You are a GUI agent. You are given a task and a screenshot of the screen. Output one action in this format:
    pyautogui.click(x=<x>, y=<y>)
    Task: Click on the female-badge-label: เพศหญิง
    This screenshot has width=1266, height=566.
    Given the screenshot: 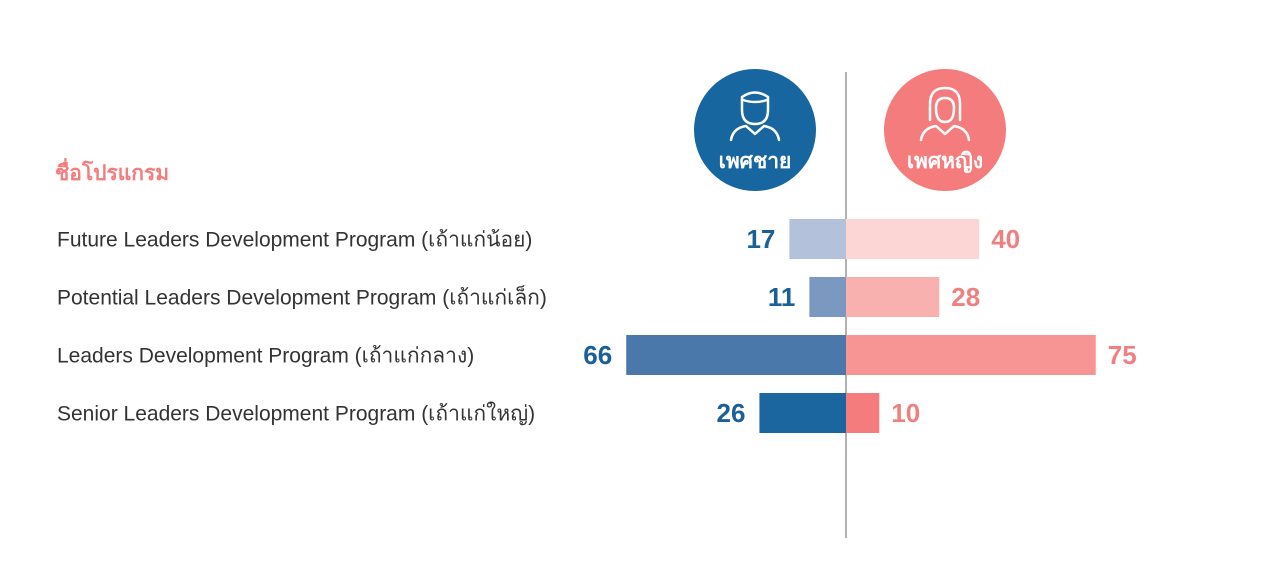 What is the action you would take?
    pyautogui.click(x=945, y=162)
    